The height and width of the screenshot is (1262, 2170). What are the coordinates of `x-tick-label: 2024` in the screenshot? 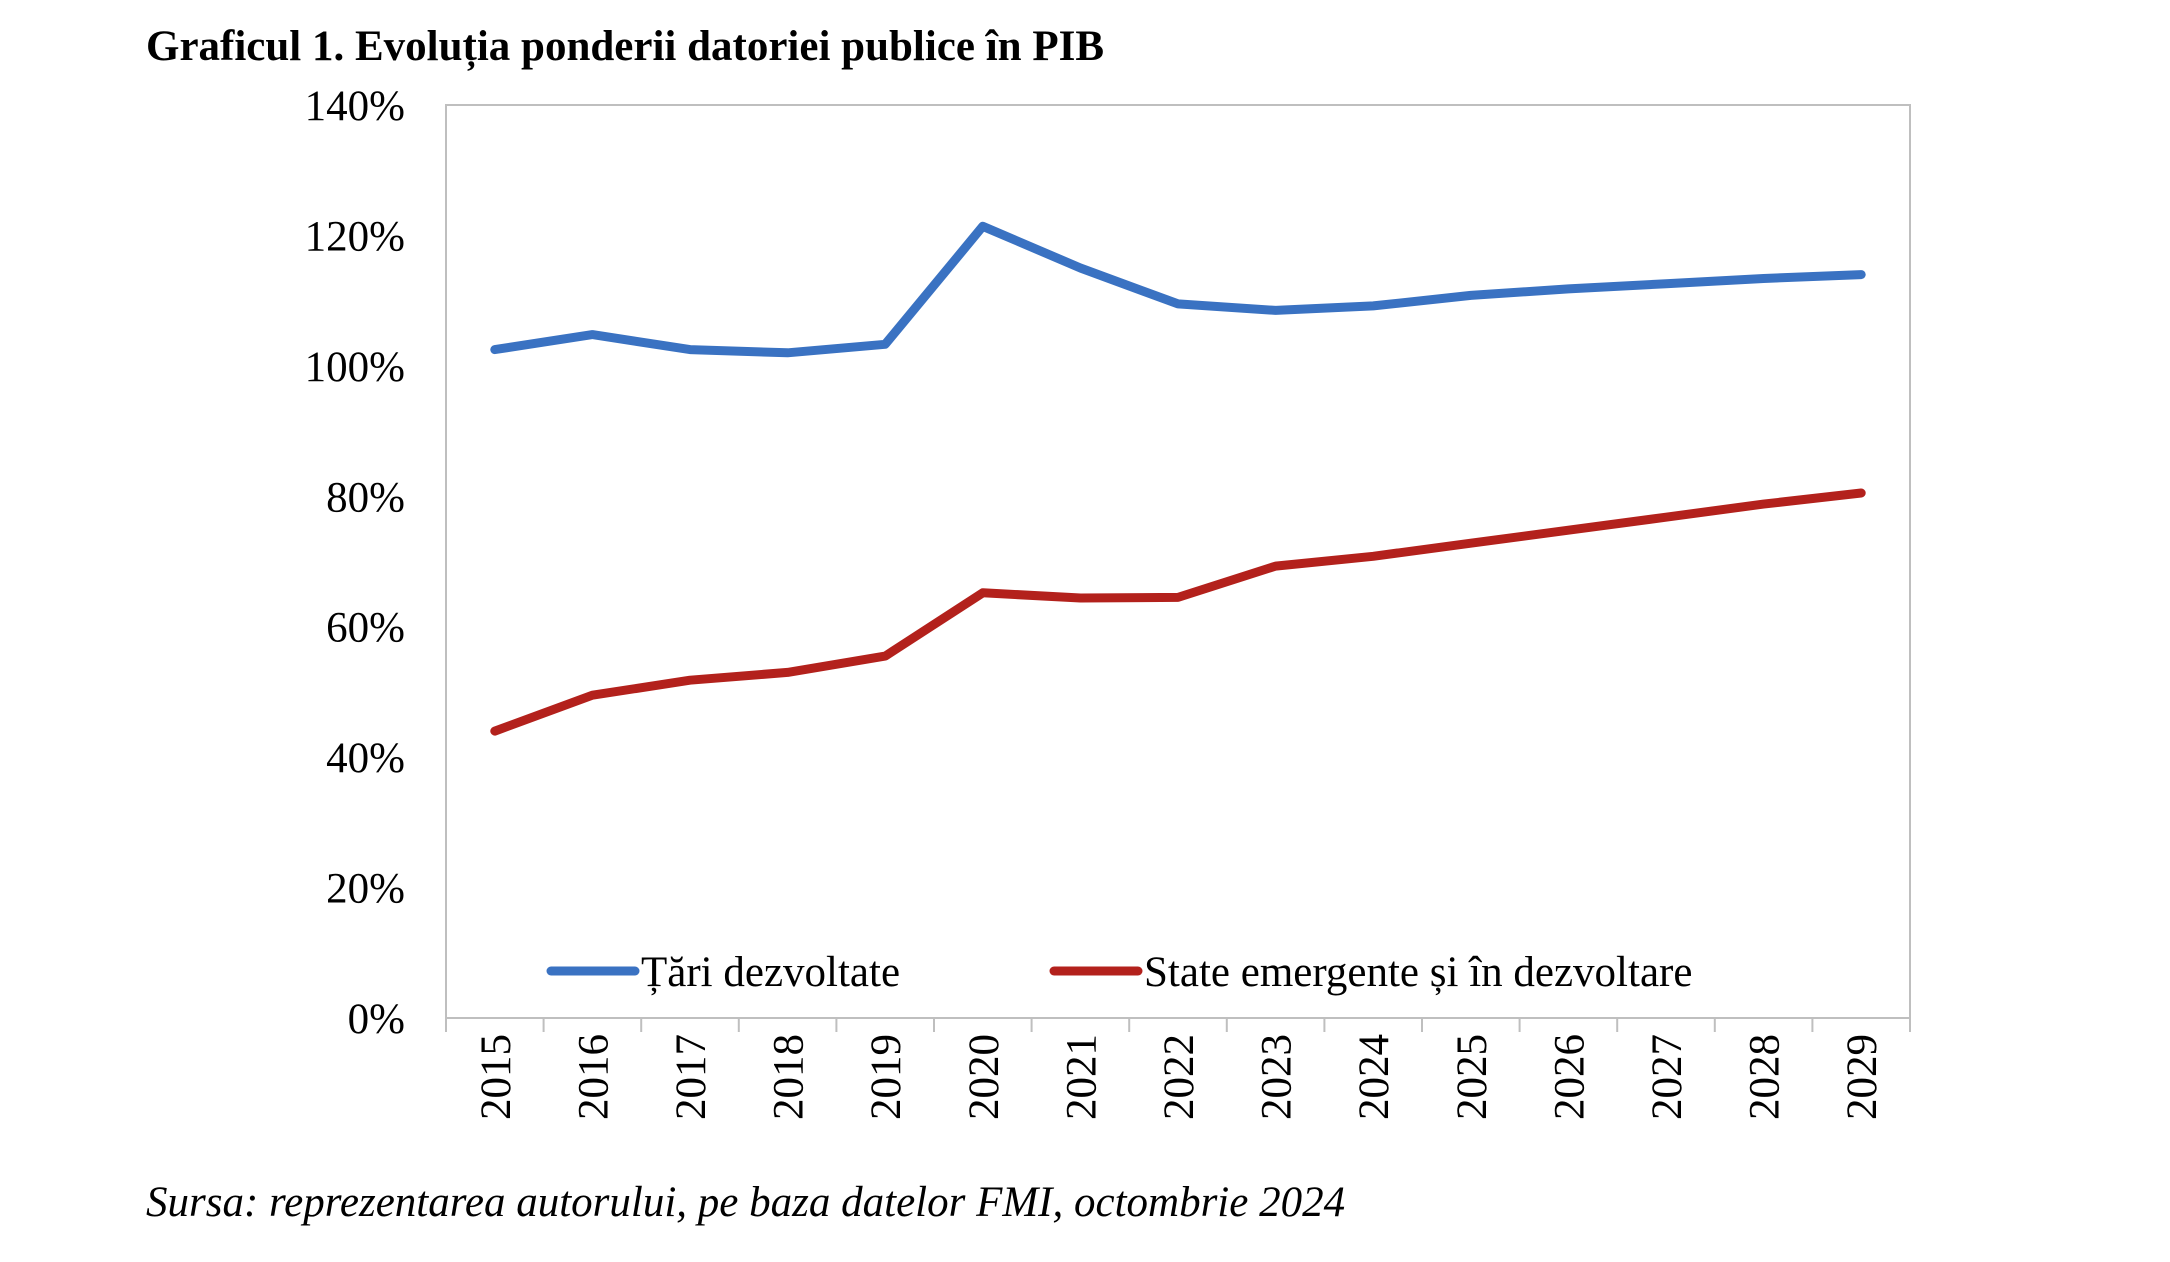 It's located at (1374, 1077).